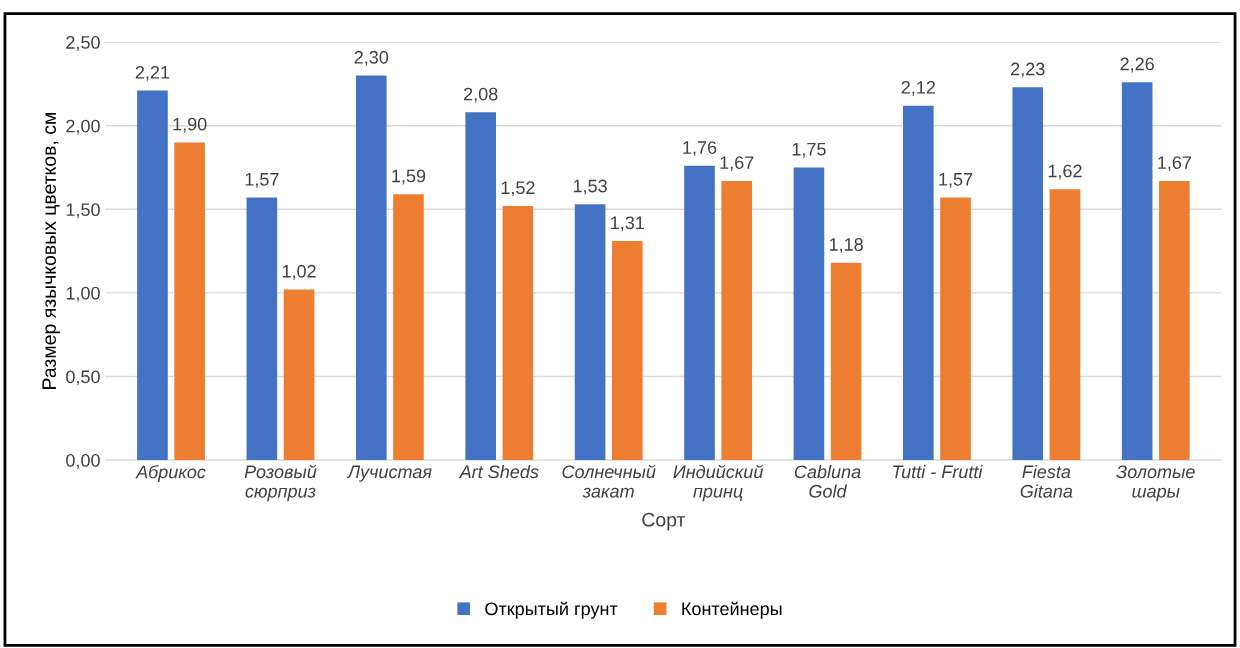  I want to click on y-tick-label: 2,00, so click(83, 127).